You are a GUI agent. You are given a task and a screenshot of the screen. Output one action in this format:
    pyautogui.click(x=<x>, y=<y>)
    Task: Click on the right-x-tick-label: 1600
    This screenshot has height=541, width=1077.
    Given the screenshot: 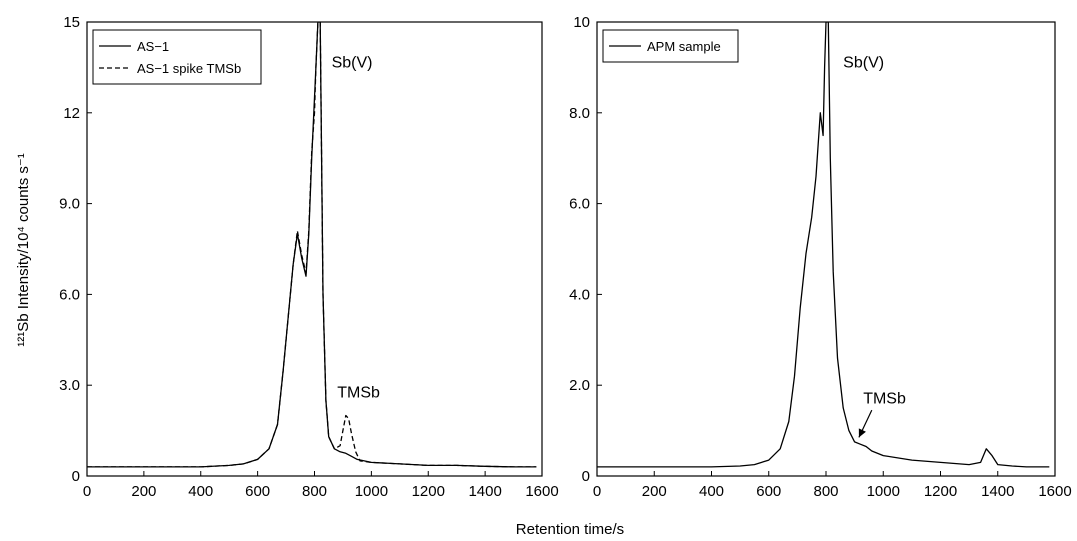 What is the action you would take?
    pyautogui.click(x=1054, y=491)
    